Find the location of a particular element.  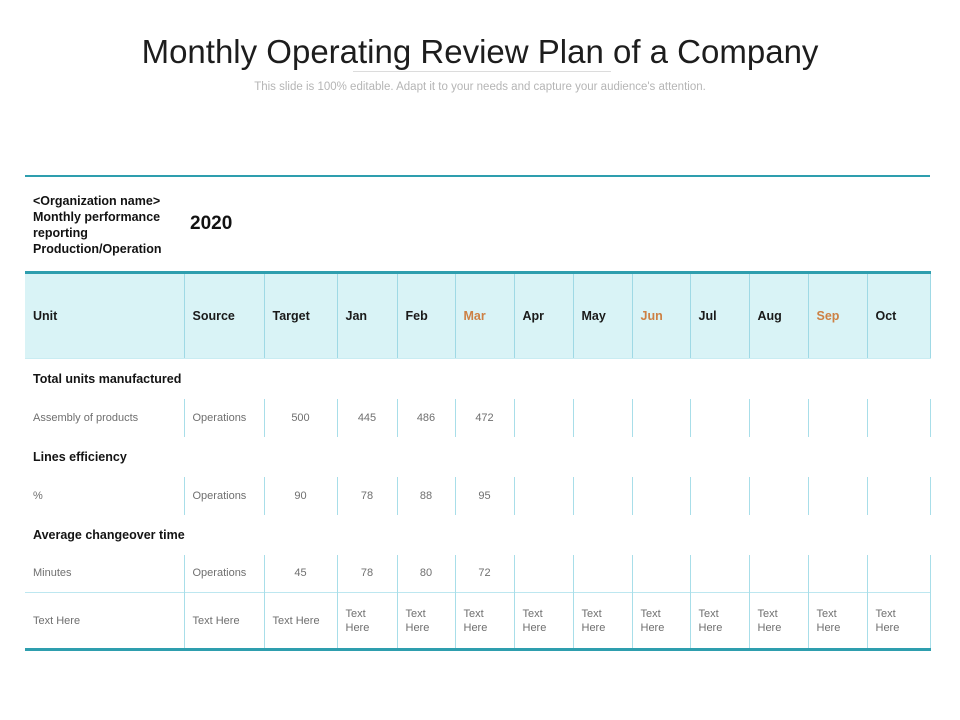

cell: 45 is located at coordinates (301, 573).